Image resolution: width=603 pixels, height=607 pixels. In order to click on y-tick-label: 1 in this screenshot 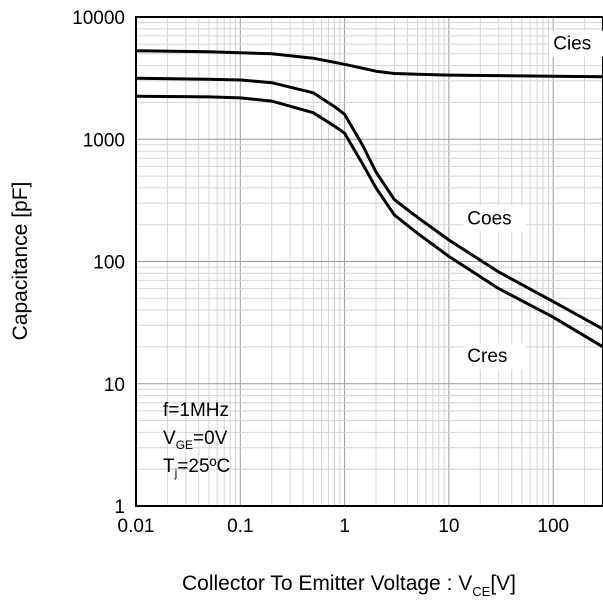, I will do `click(119, 507)`.